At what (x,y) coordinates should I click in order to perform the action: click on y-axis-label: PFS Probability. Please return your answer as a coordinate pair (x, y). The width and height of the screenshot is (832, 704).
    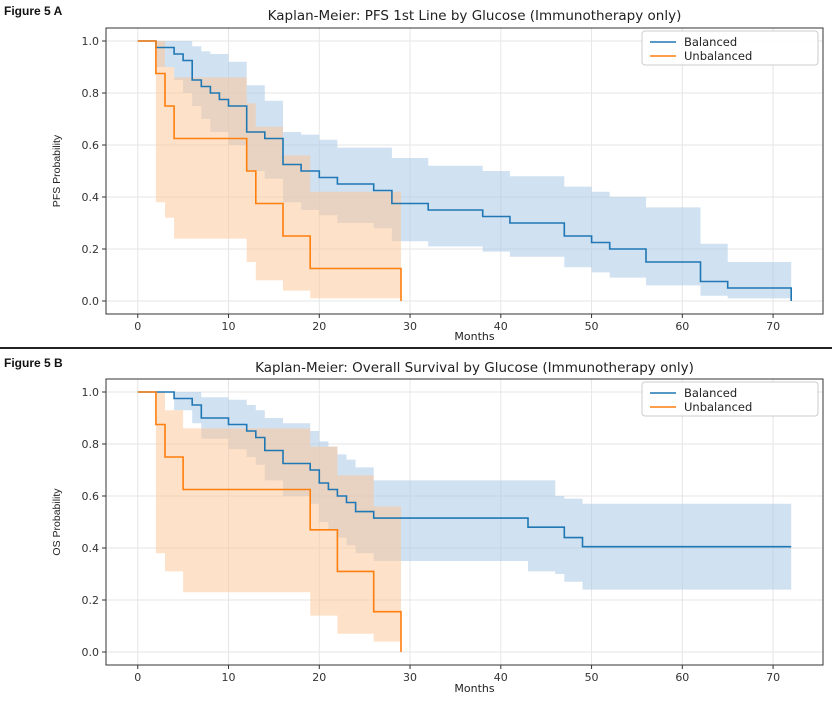
    Looking at the image, I should click on (57, 170).